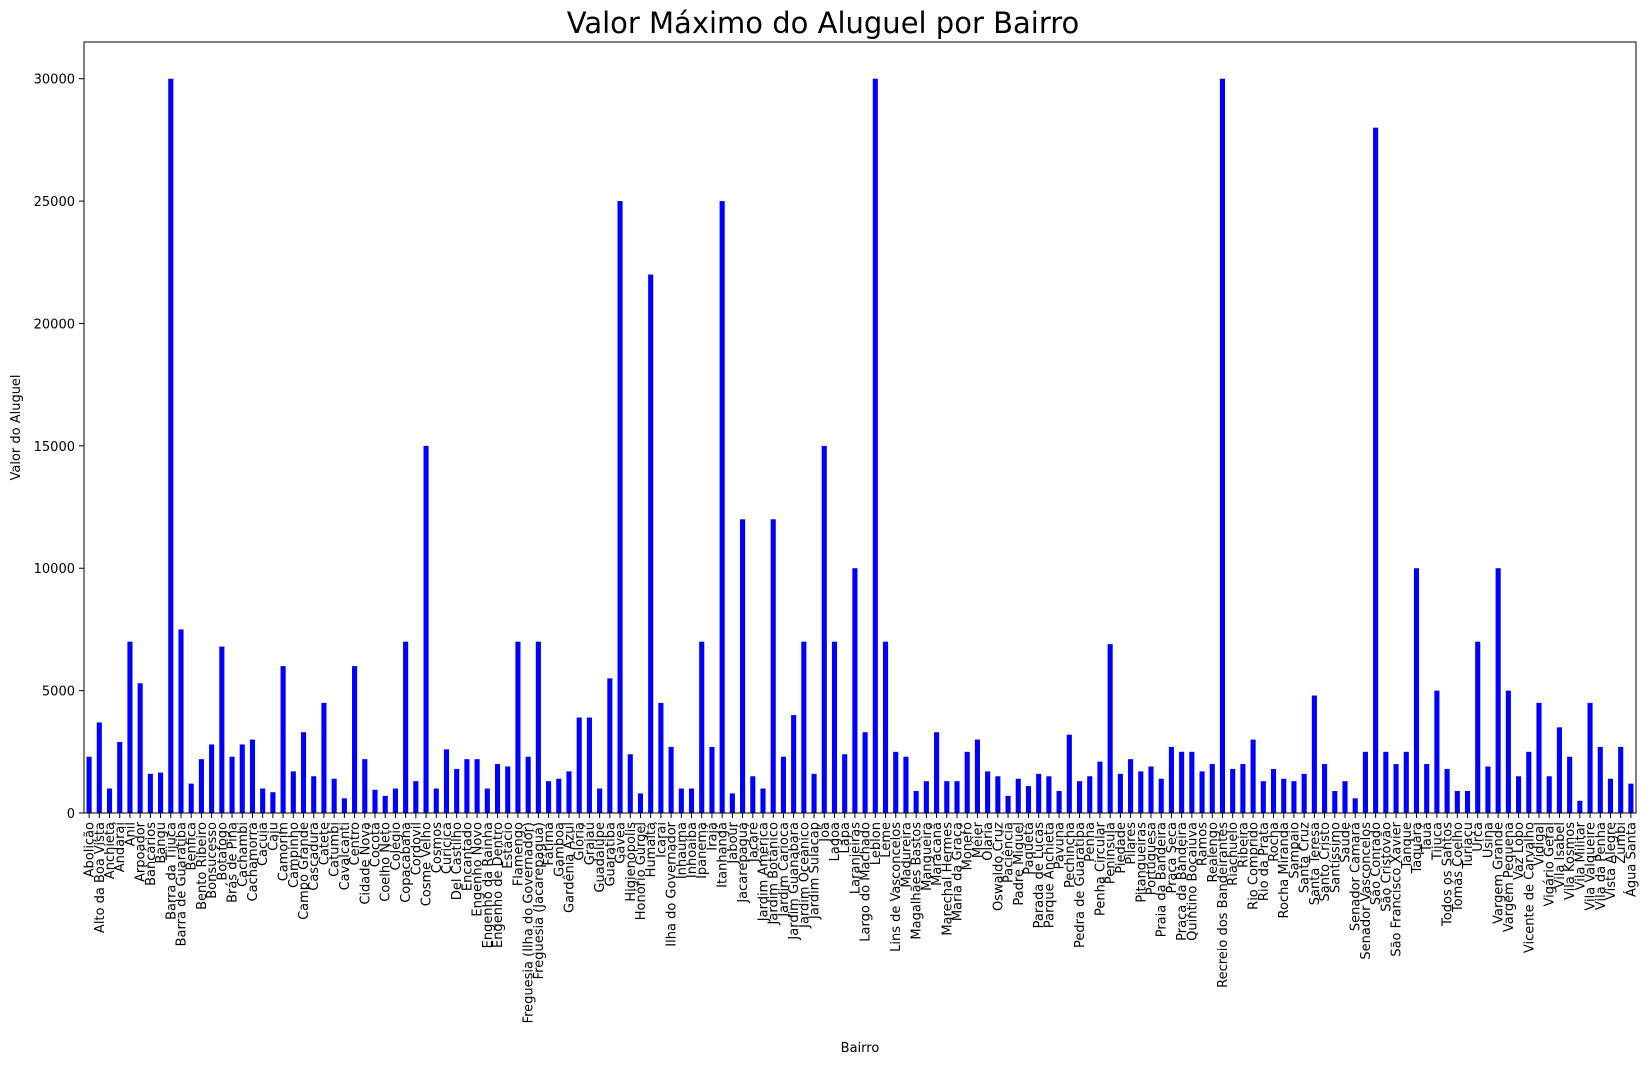 The image size is (1646, 1067). I want to click on x-tick-label: Vila Valqueire, so click(1591, 866).